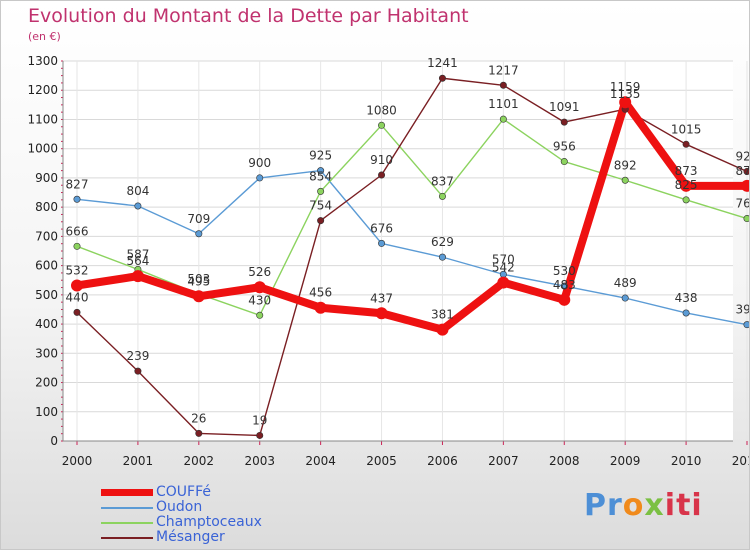 This screenshot has width=750, height=550. What do you see at coordinates (42, 149) in the screenshot?
I see `y-tick-label: 1000` at bounding box center [42, 149].